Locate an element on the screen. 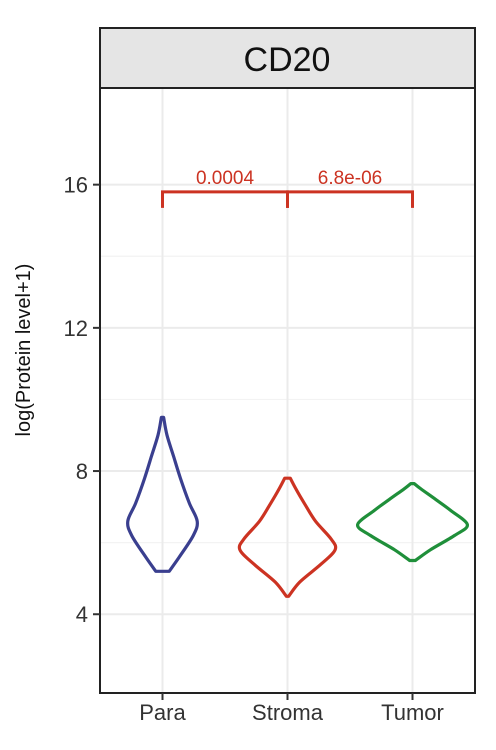 Image resolution: width=496 pixels, height=750 pixels. y-tick-label: 16 is located at coordinates (76, 185).